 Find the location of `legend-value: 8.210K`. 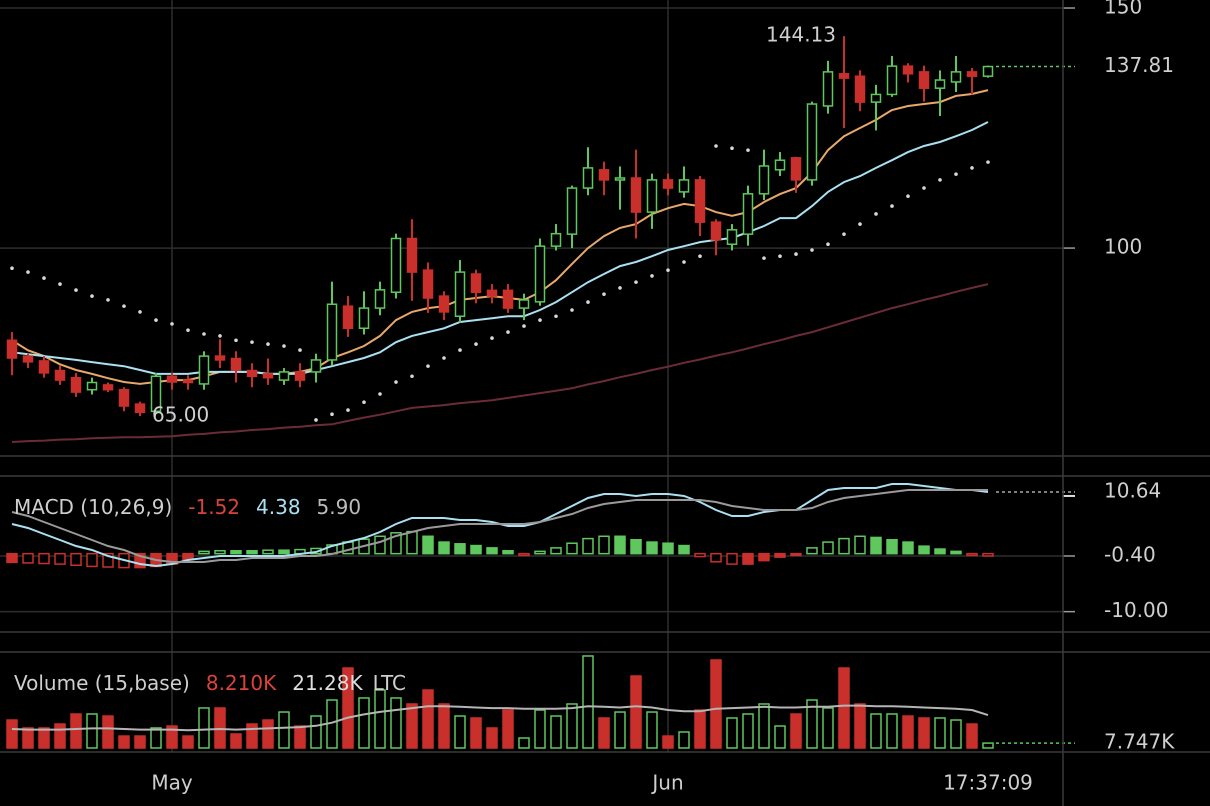

legend-value: 8.210K is located at coordinates (241, 683).